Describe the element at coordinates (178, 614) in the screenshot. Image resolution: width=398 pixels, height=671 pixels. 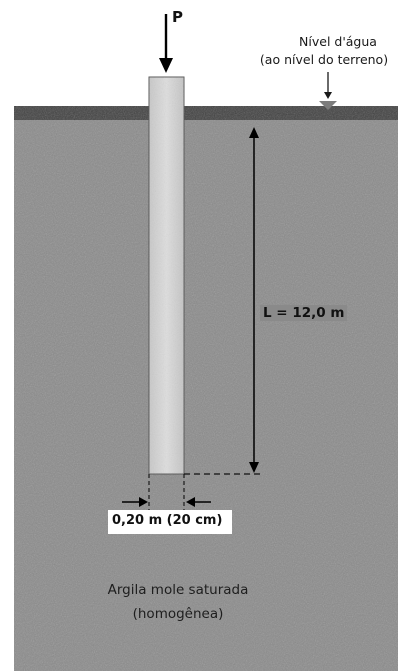
I see `soil-type-note: (homogênea)` at that location.